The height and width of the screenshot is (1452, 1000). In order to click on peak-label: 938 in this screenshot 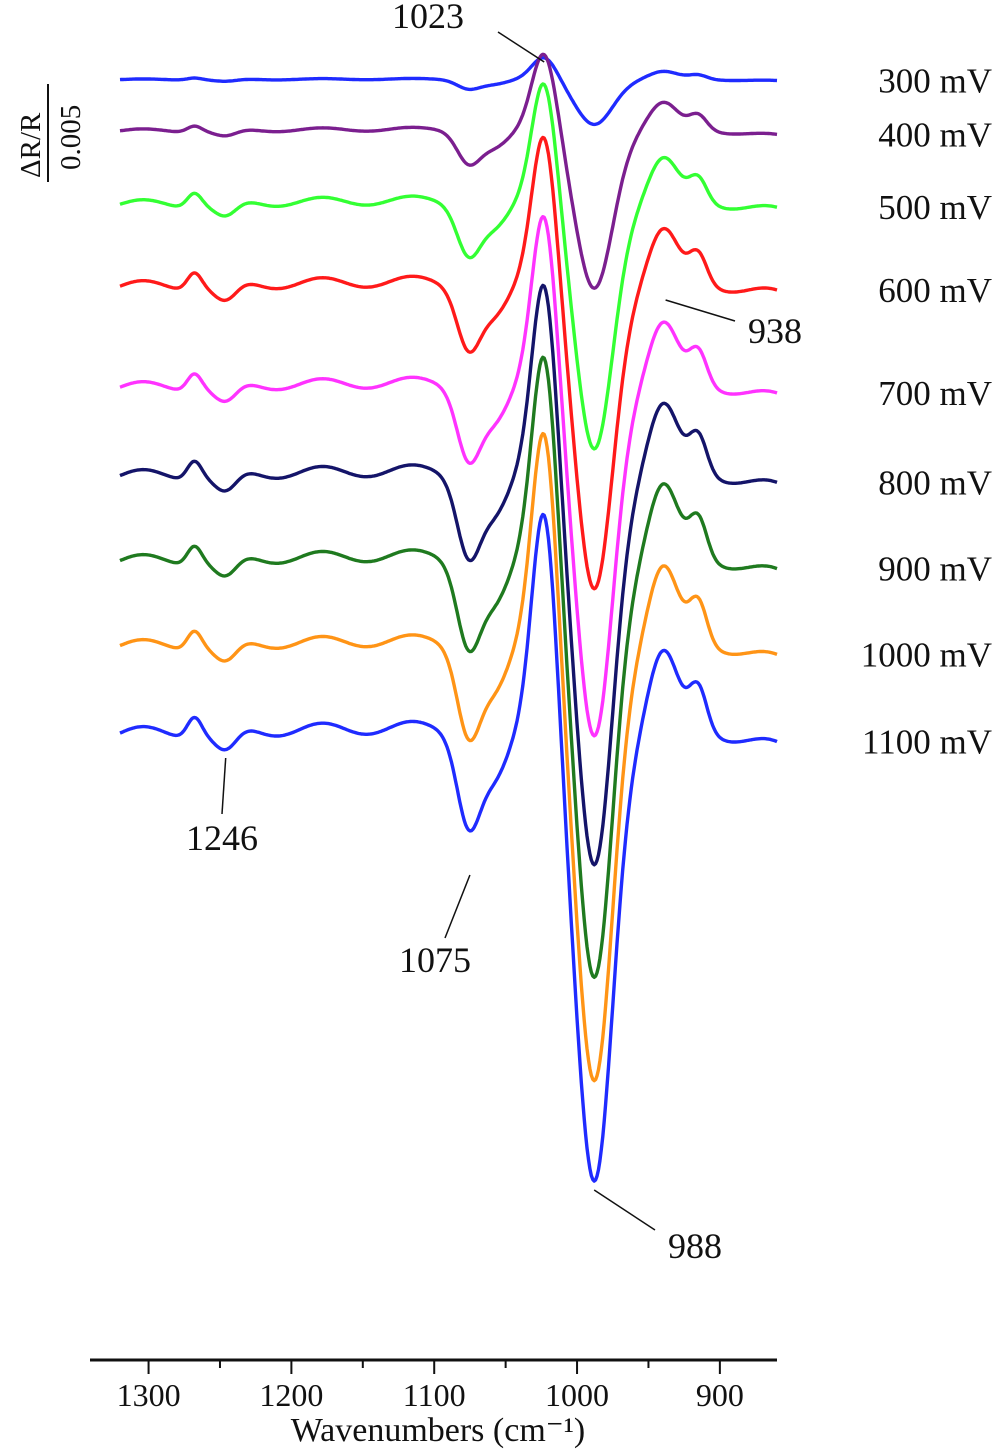, I will do `click(775, 331)`.